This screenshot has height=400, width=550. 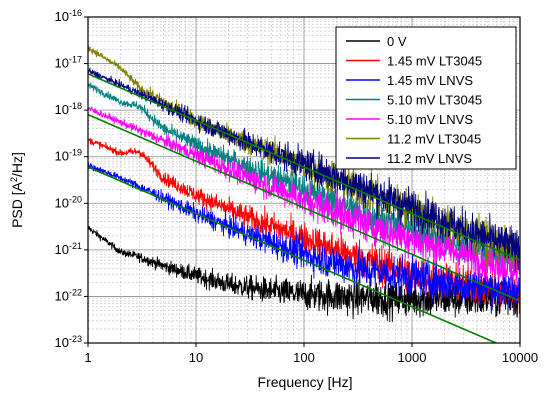 What do you see at coordinates (75, 246) in the screenshot?
I see `y-tick-exponent: -21` at bounding box center [75, 246].